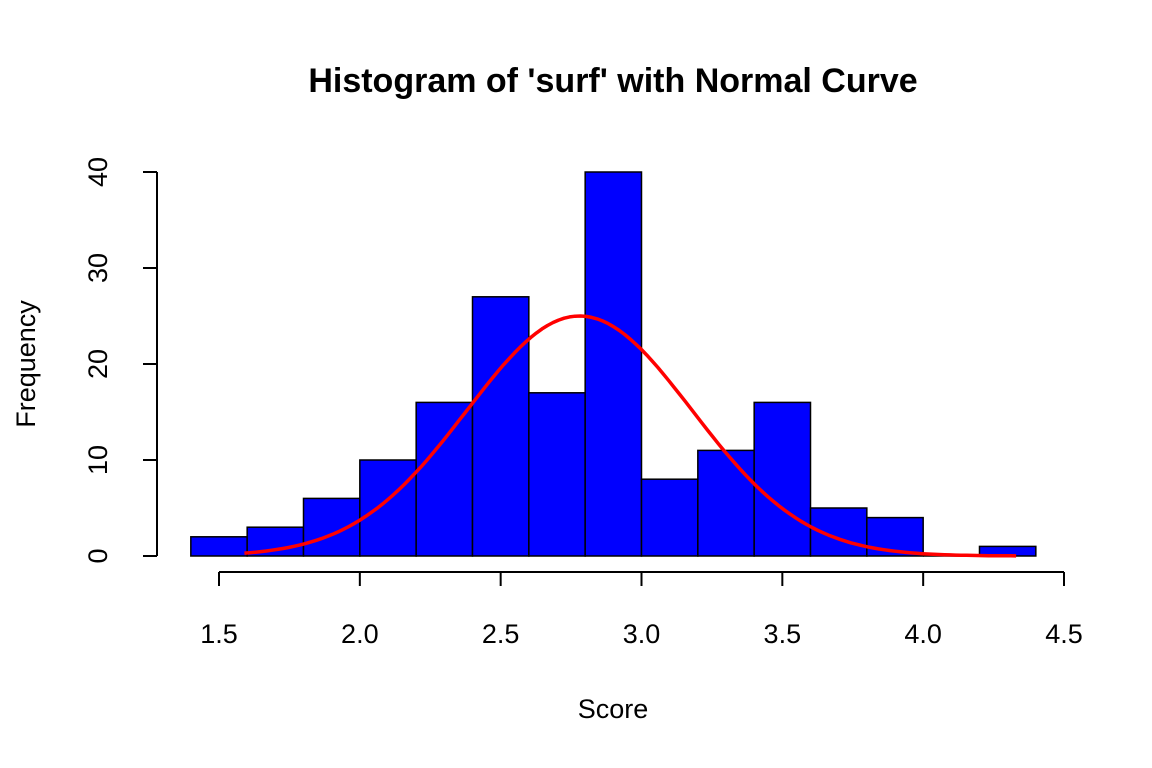  What do you see at coordinates (120, 360) in the screenshot?
I see `y-axis: 0 10 20 30 40` at bounding box center [120, 360].